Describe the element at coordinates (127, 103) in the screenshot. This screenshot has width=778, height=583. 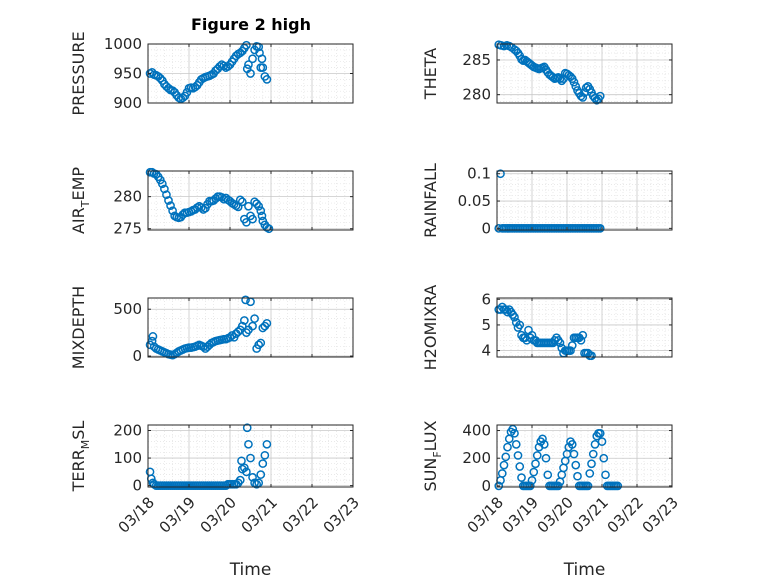
I see `y-tick-label: 900` at that location.